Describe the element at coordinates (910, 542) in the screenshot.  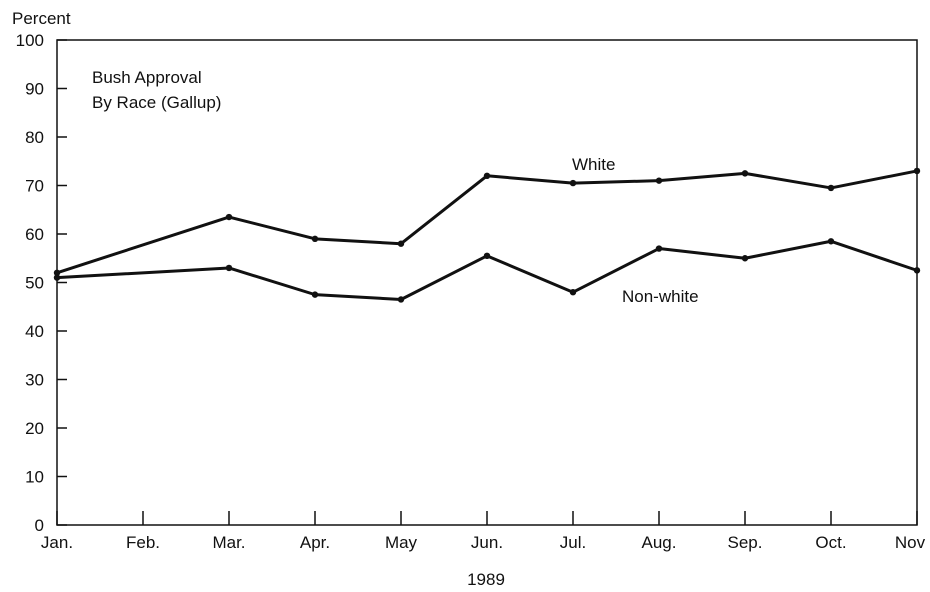
I see `x-tick-label: Nov` at that location.